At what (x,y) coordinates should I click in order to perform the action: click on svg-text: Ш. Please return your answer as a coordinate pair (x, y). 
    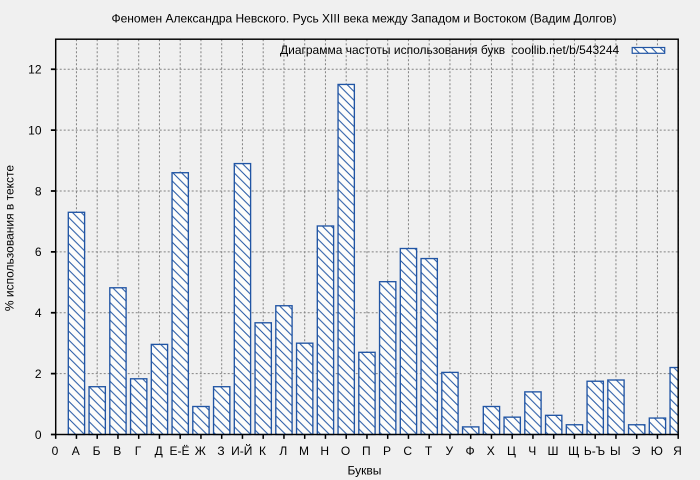
    Looking at the image, I should click on (553, 451).